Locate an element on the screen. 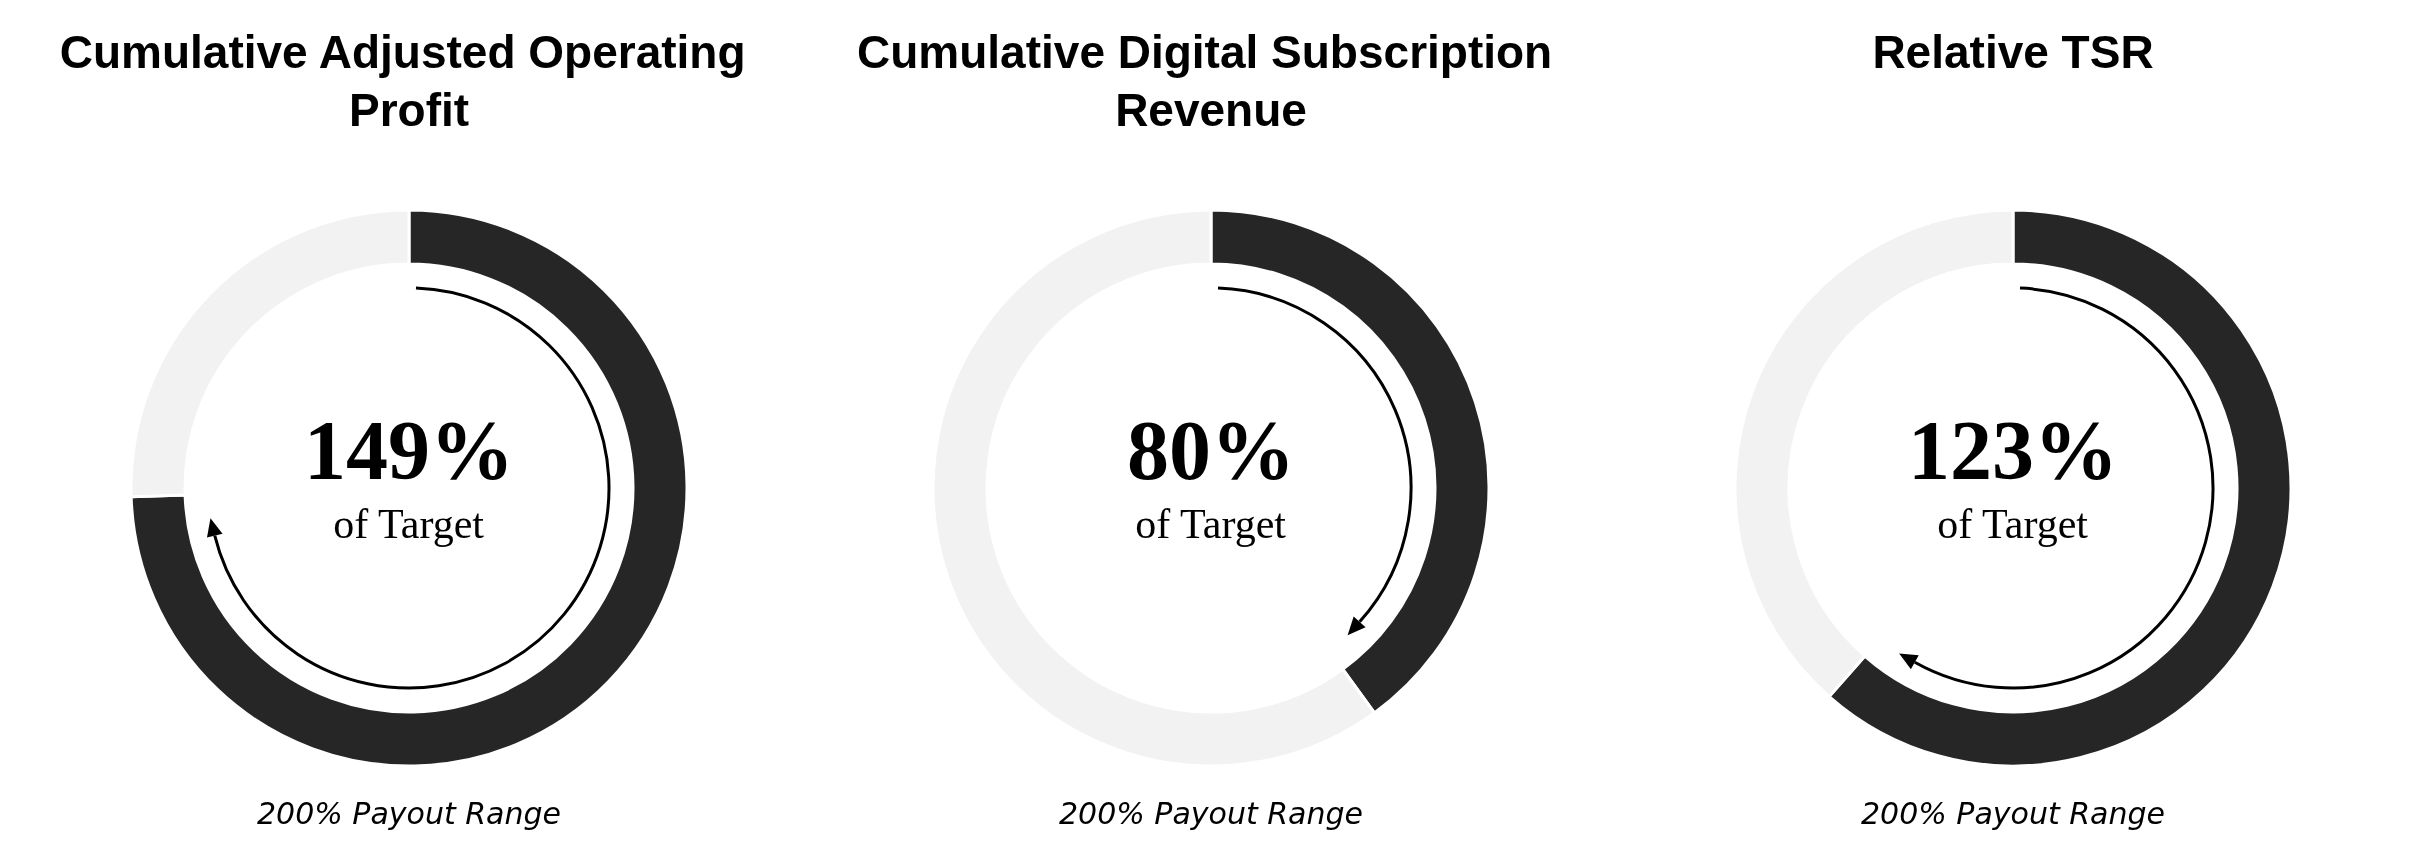 Image resolution: width=2422 pixels, height=854 pixels. text: 123% is located at coordinates (2013, 450).